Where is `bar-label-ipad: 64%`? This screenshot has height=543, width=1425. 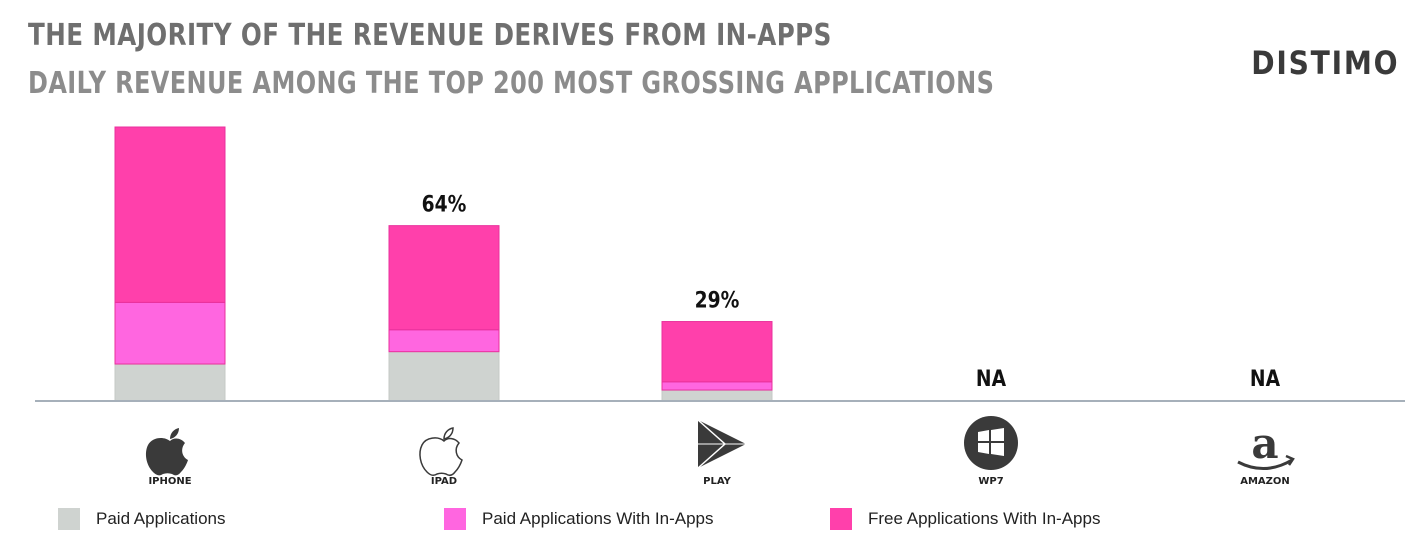 bar-label-ipad: 64% is located at coordinates (444, 204).